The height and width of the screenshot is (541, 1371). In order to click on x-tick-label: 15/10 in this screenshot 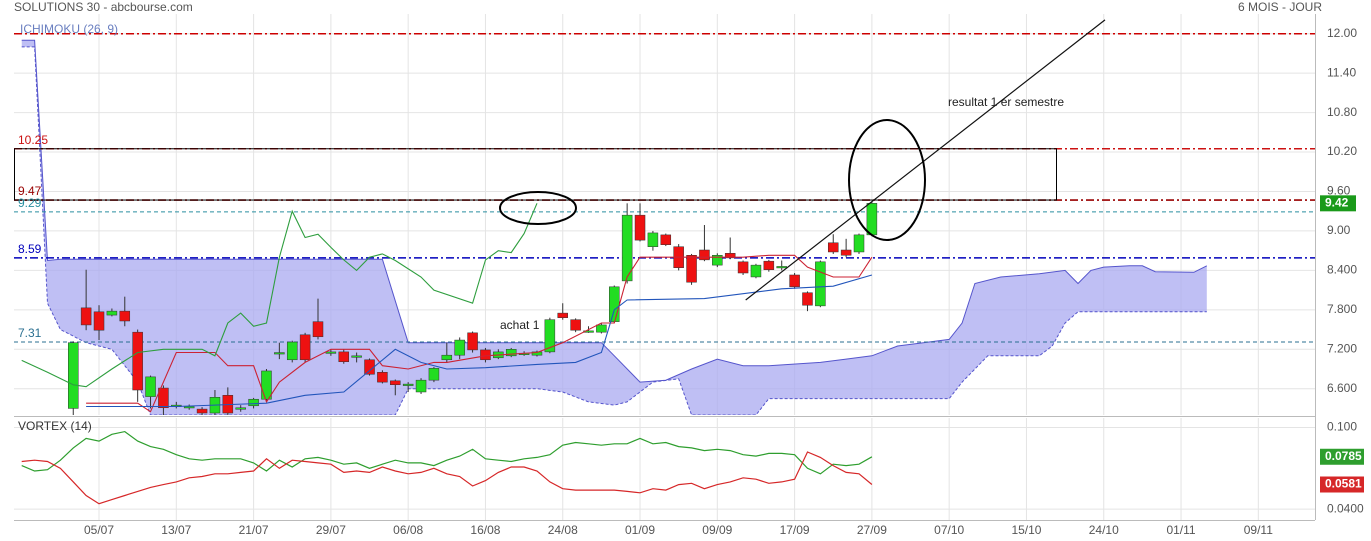, I will do `click(1026, 530)`.